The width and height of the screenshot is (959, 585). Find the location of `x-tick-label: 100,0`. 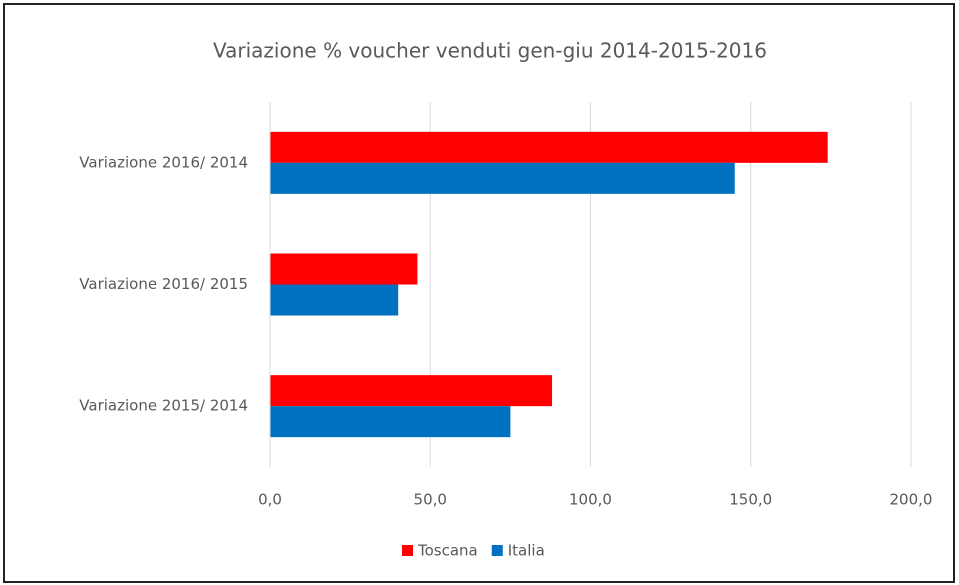

x-tick-label: 100,0 is located at coordinates (590, 500).